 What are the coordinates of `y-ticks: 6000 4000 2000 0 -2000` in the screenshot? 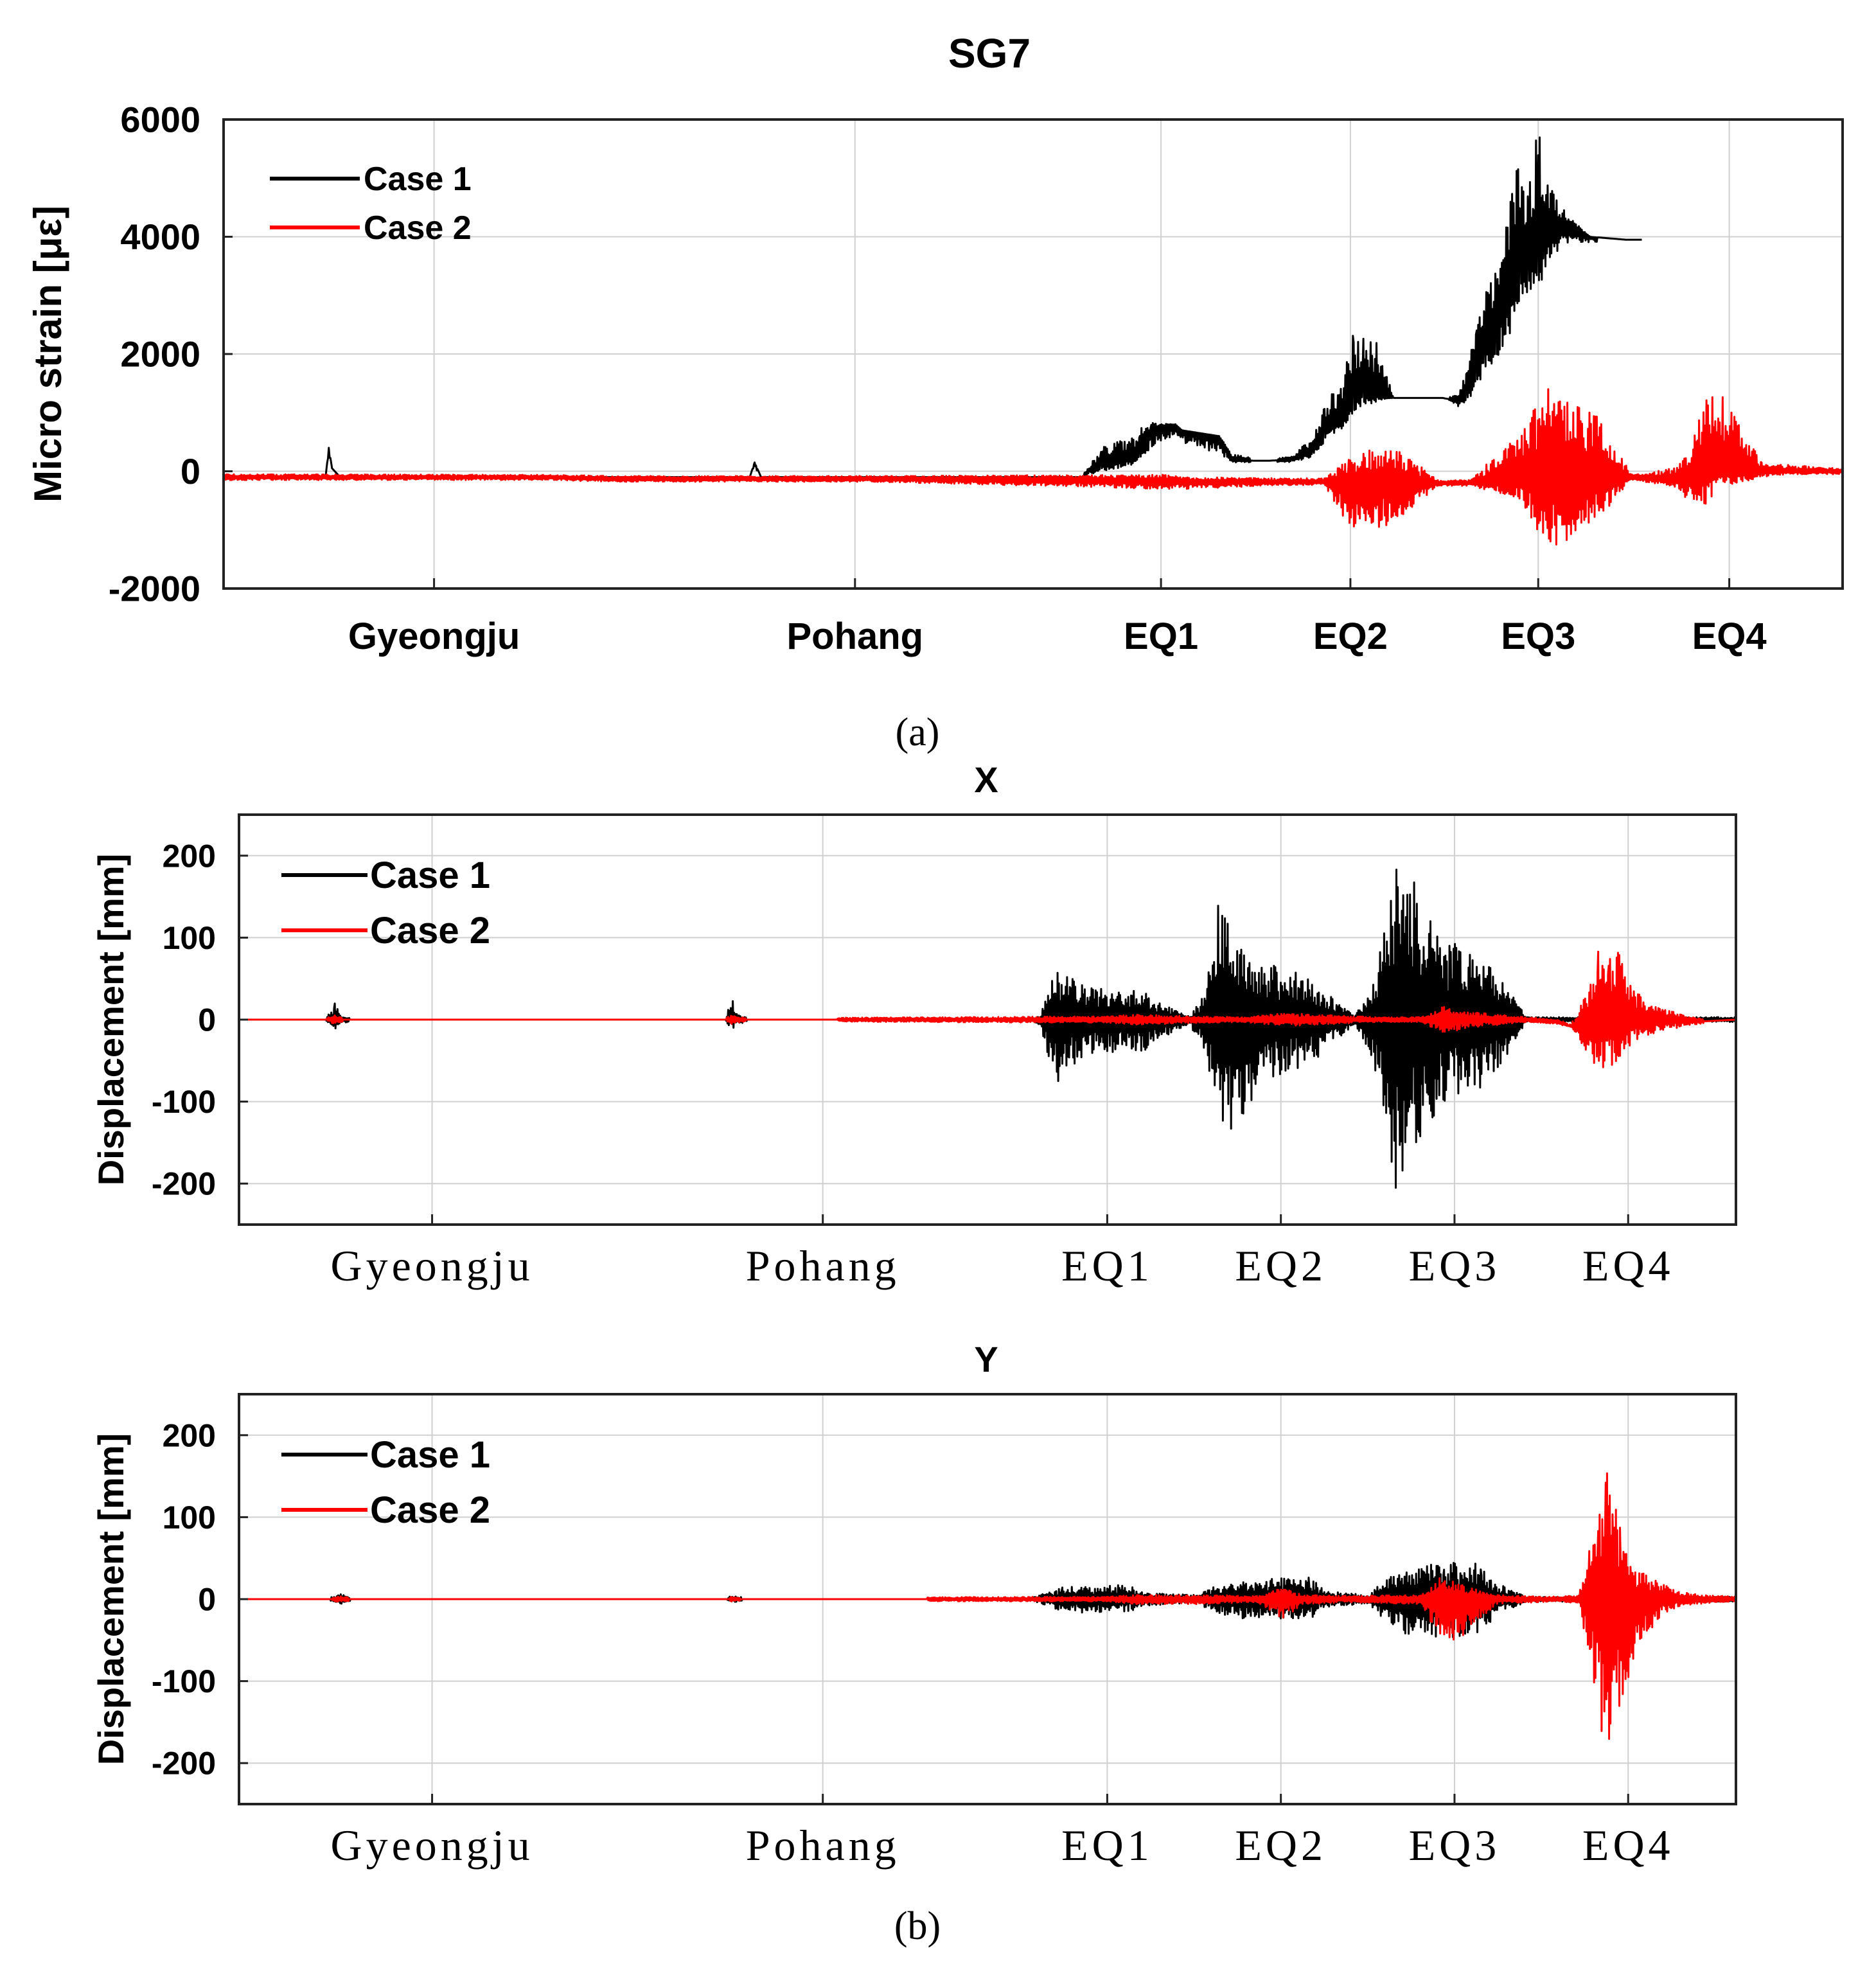 It's located at (171, 355).